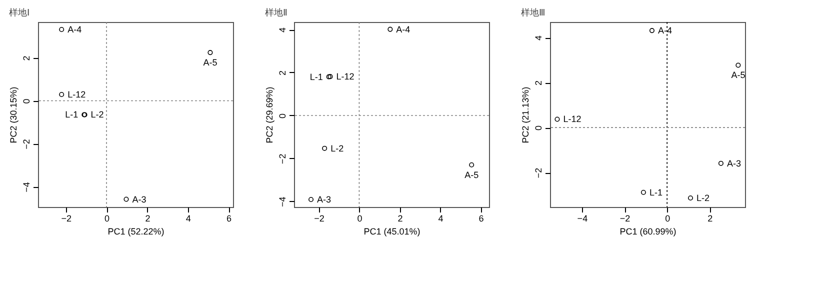 The image size is (821, 282). I want to click on x-axis-title: PC1 (60.99%), so click(648, 231).